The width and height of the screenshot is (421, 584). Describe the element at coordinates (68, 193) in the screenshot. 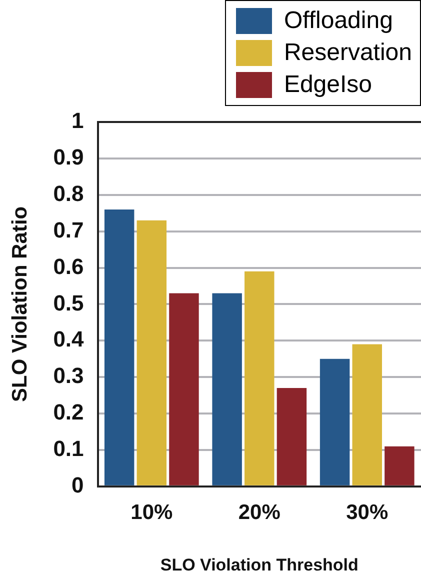

I see `y-tick-label: 0.8` at that location.